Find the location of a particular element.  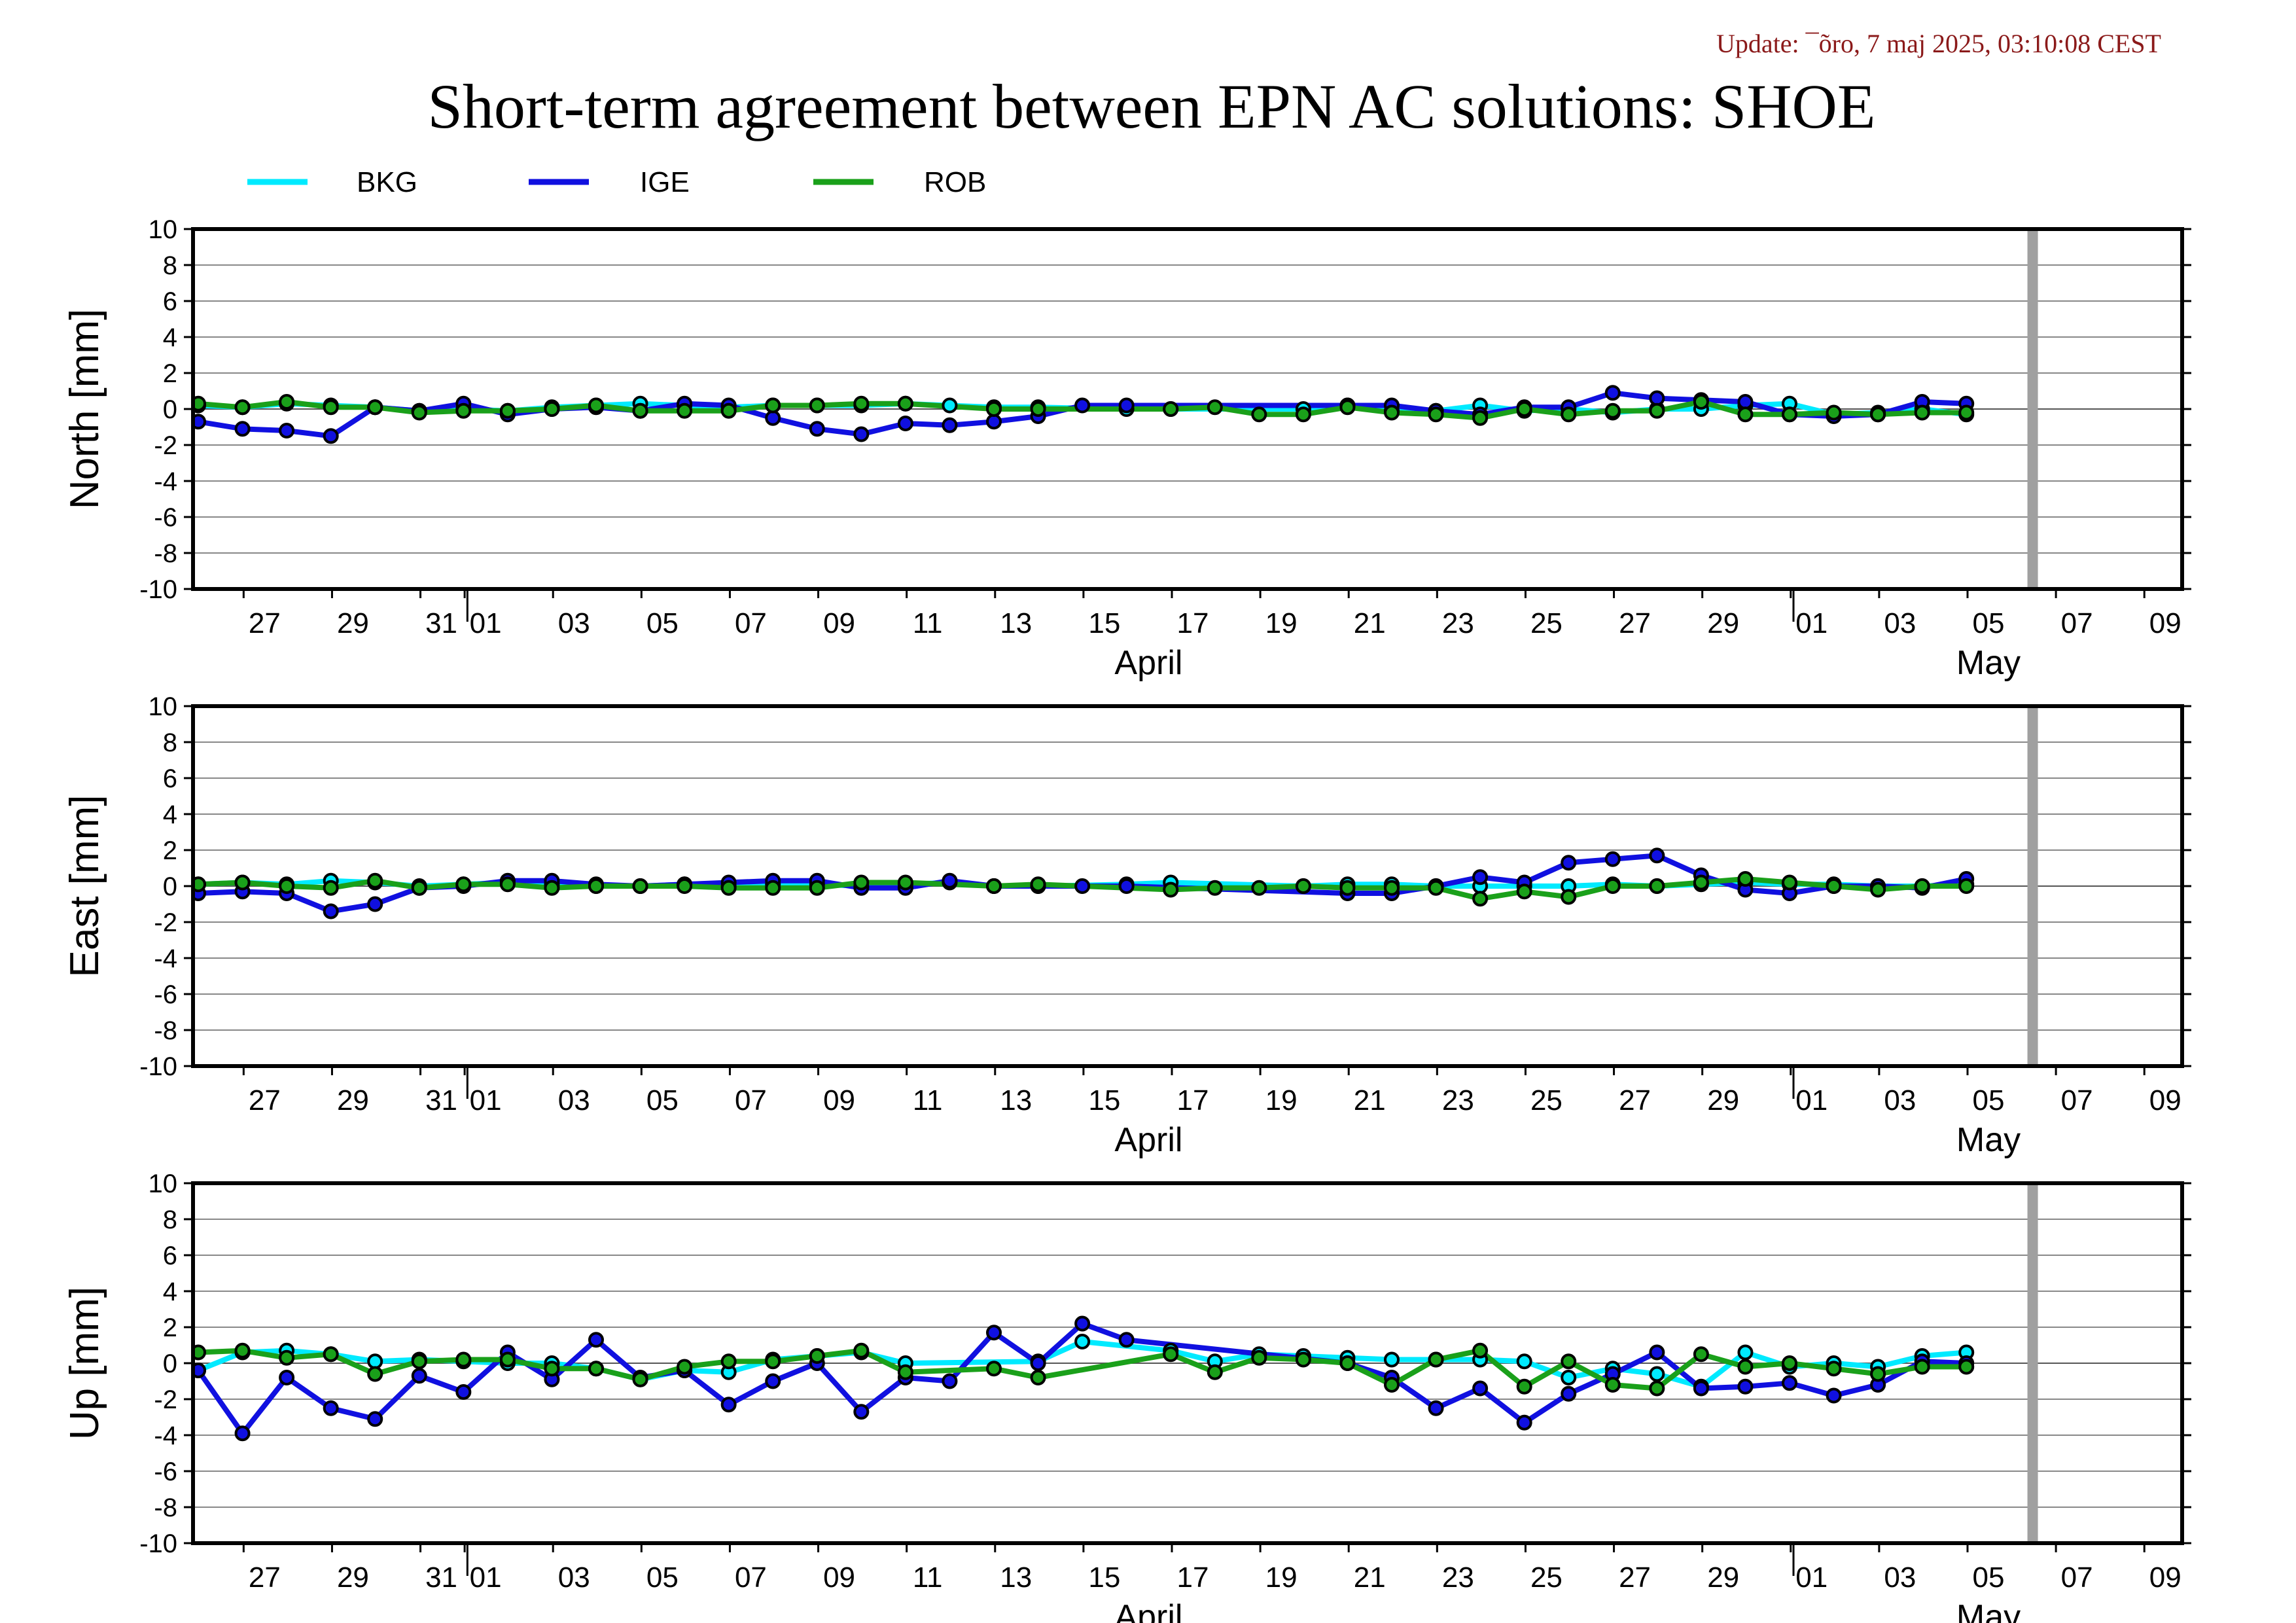

month-label: April is located at coordinates (1148, 1611).